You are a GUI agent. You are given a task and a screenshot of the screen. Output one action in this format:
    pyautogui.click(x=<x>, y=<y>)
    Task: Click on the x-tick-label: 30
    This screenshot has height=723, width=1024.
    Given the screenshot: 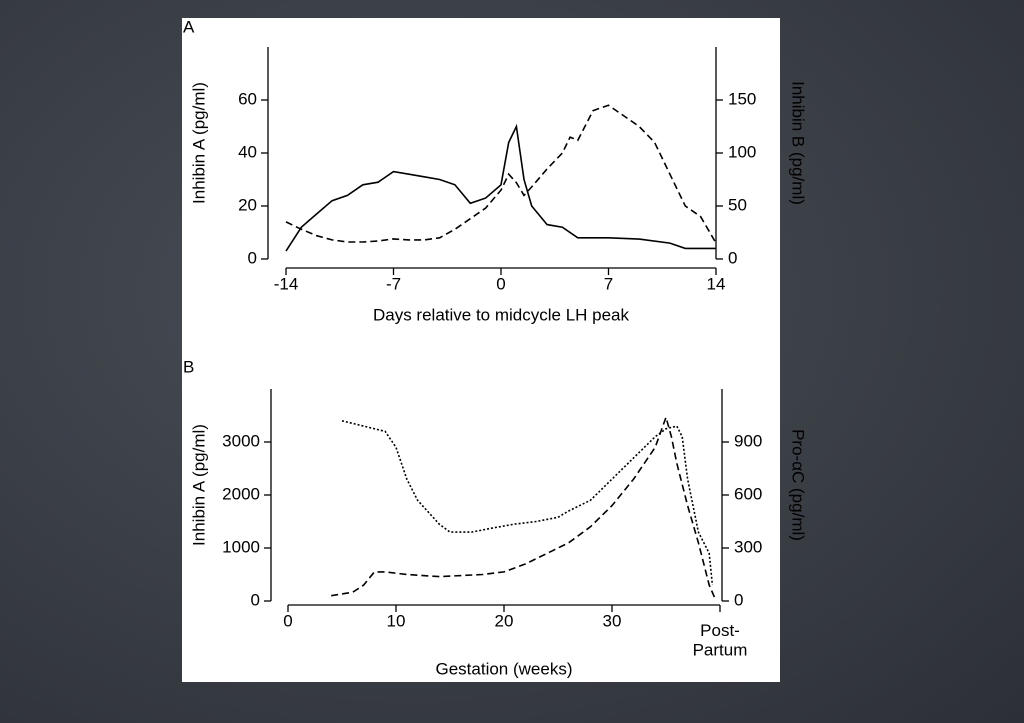 What is the action you would take?
    pyautogui.click(x=612, y=620)
    